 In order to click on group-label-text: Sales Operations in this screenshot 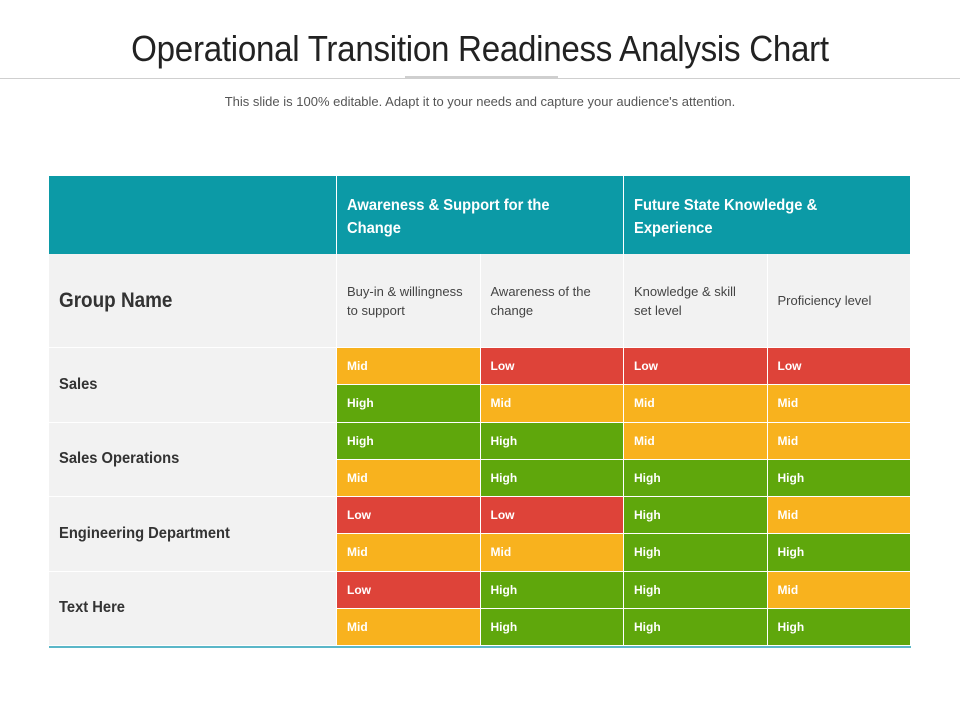, I will do `click(119, 459)`.